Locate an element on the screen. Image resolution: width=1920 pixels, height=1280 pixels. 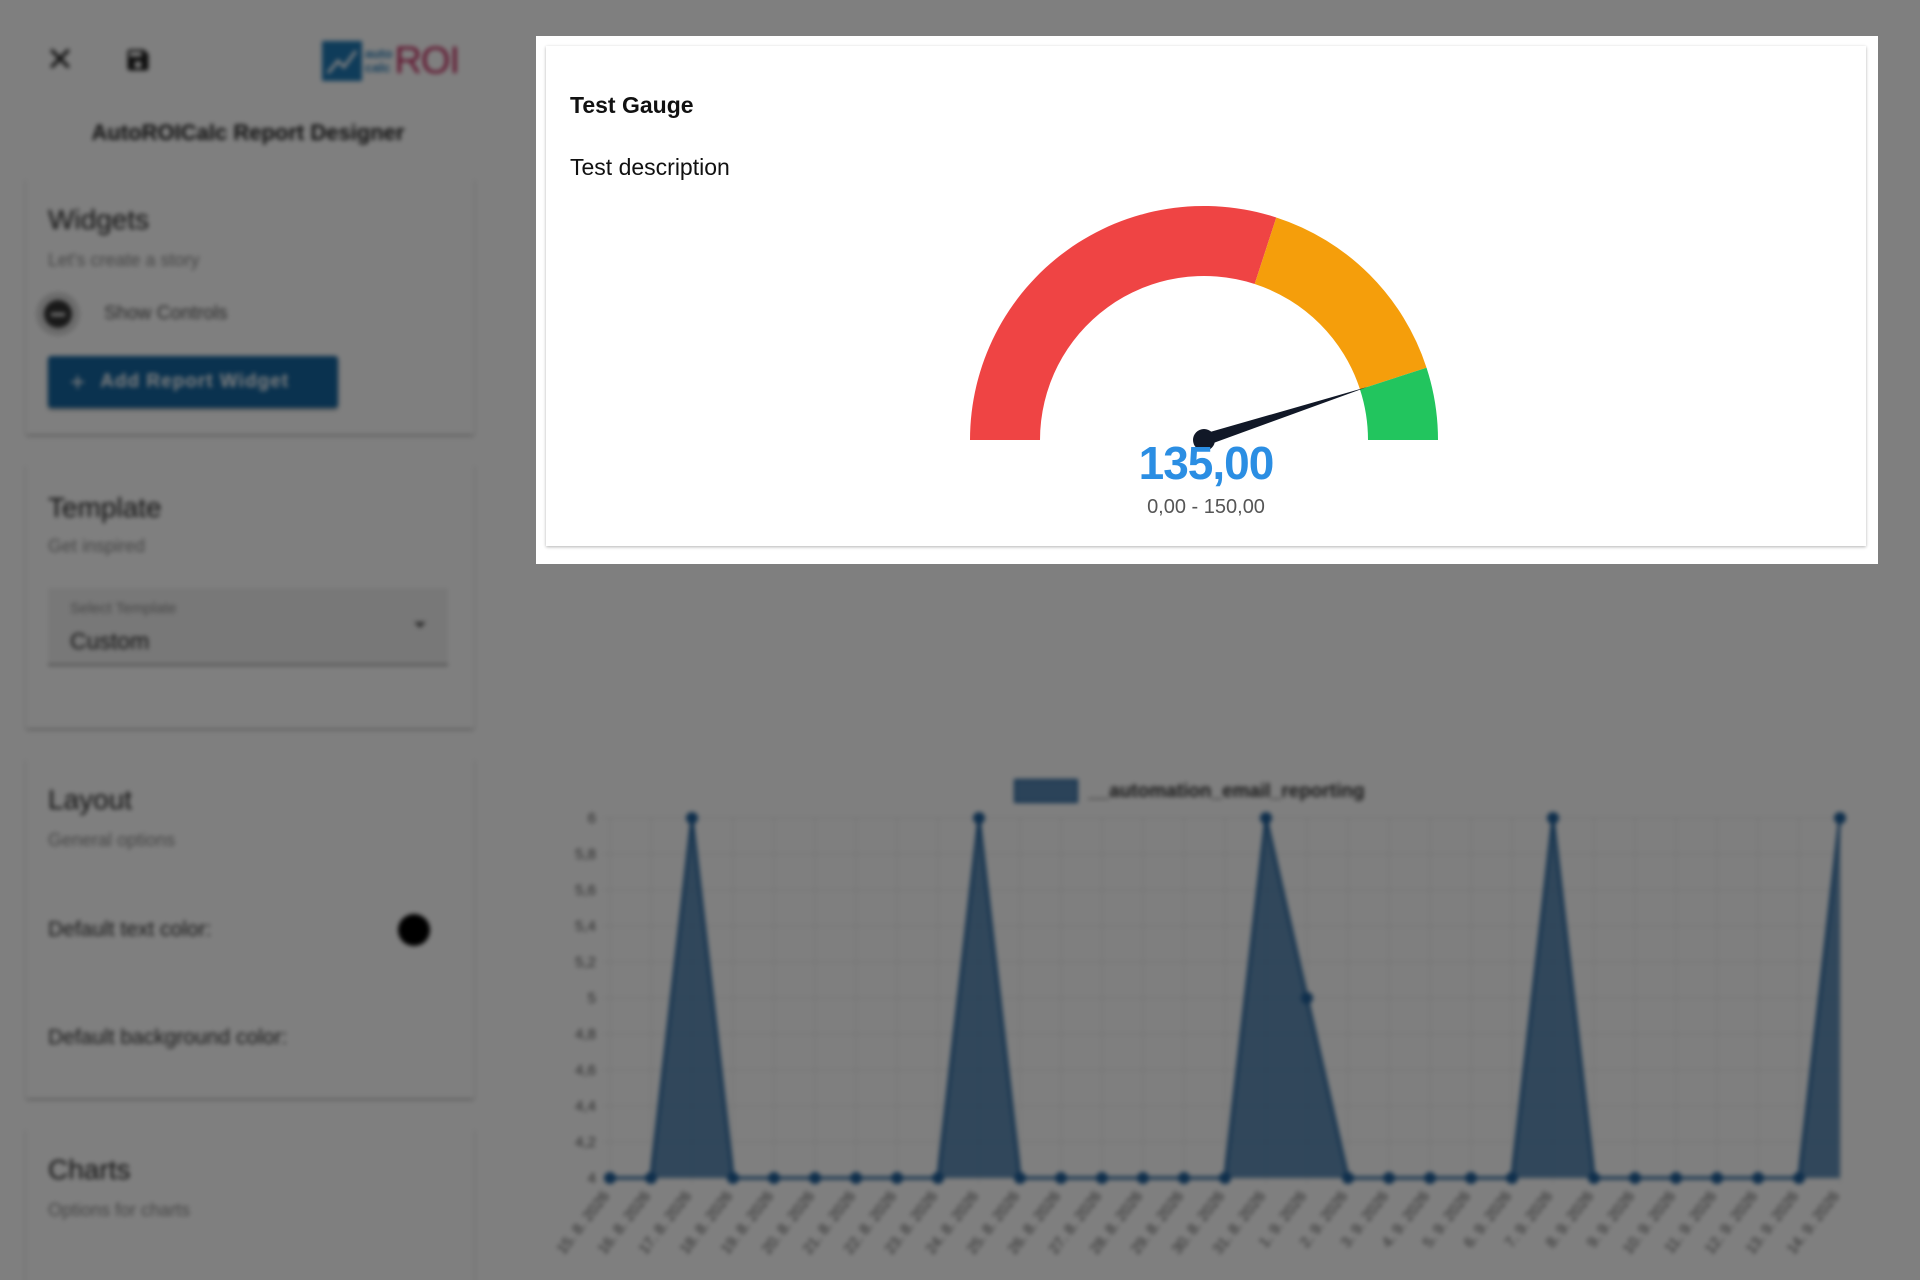
gauge-segment-low is located at coordinates (1123, 322).